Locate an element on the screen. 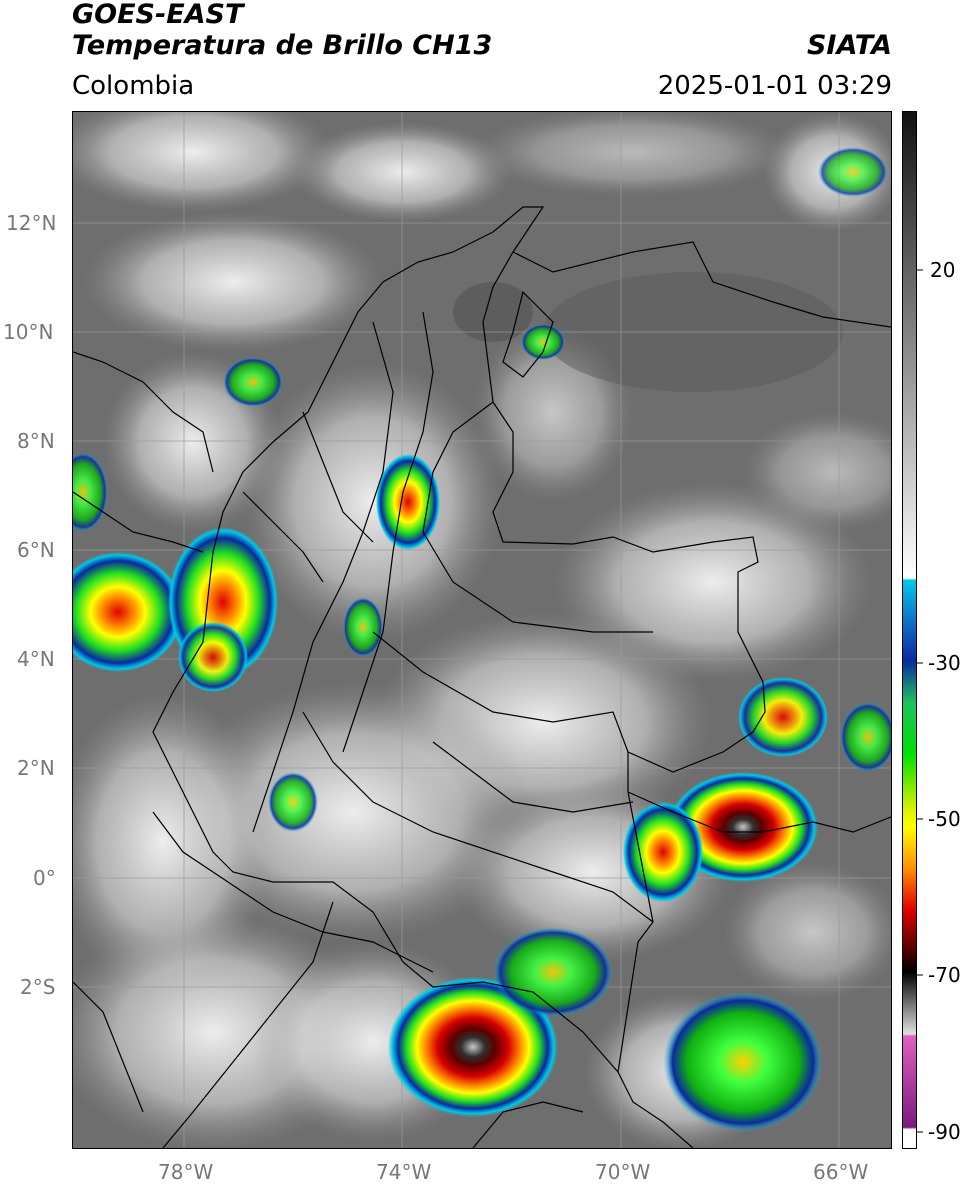  lon-tick: 70°W is located at coordinates (623, 1172).